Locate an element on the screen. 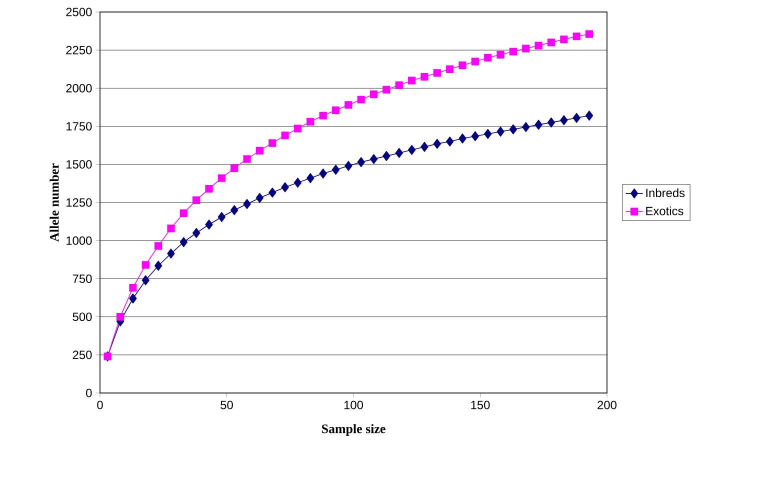 The height and width of the screenshot is (490, 780). x-tick-label: 50 is located at coordinates (226, 405).